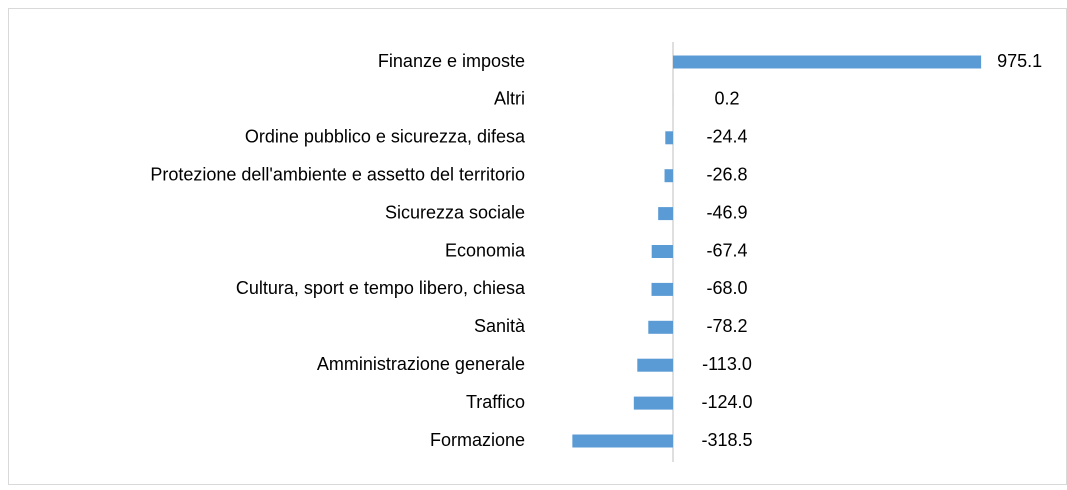 This screenshot has width=1067, height=490. What do you see at coordinates (477, 440) in the screenshot?
I see `category-label: Formazione` at bounding box center [477, 440].